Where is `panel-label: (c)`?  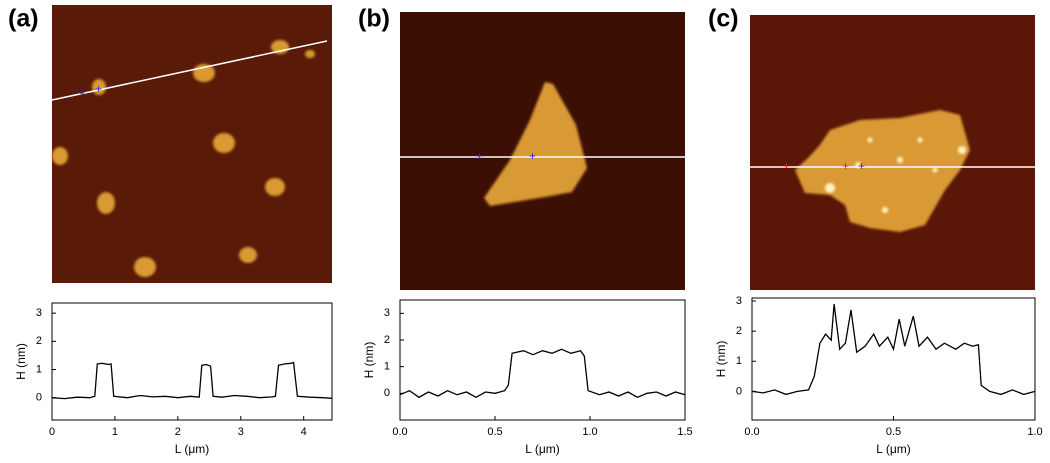 panel-label: (c) is located at coordinates (723, 19).